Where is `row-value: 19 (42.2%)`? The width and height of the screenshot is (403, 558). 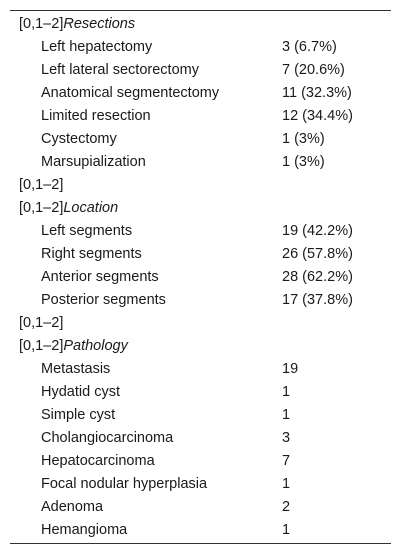
row-value: 19 (42.2%) is located at coordinates (317, 230).